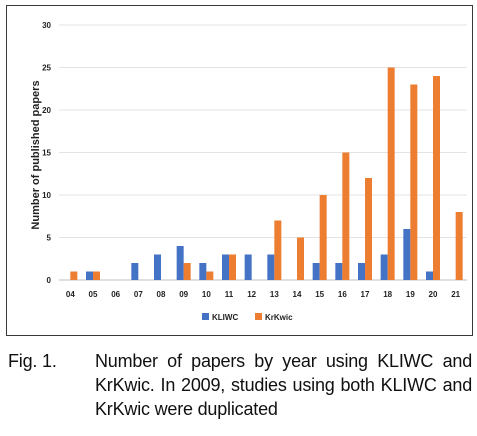  Describe the element at coordinates (115, 294) in the screenshot. I see `x-tick-label: 06` at that location.